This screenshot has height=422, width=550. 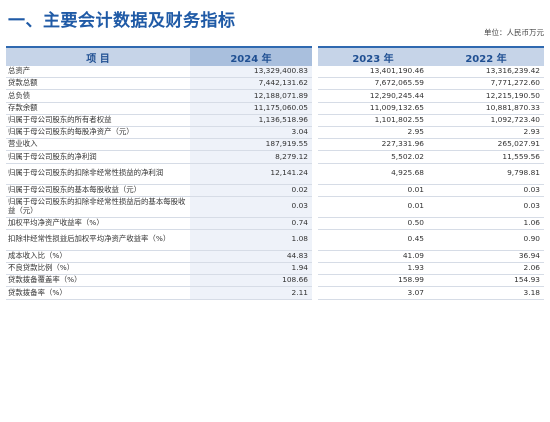 I want to click on cell-2022: 0.90, so click(x=486, y=240).